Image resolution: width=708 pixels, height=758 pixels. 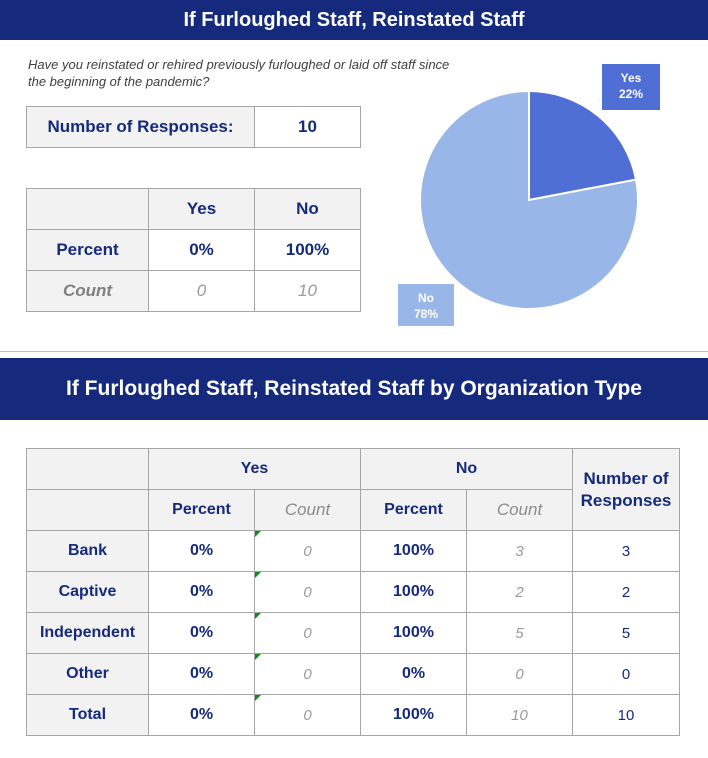 What do you see at coordinates (519, 633) in the screenshot?
I see `org-no-count: 5` at bounding box center [519, 633].